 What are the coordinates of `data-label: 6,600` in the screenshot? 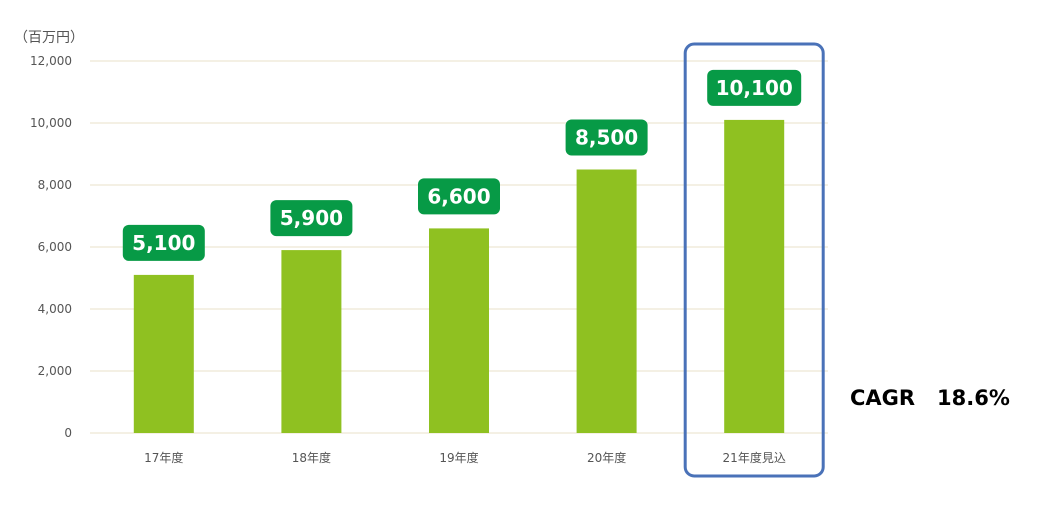 It's located at (458, 196).